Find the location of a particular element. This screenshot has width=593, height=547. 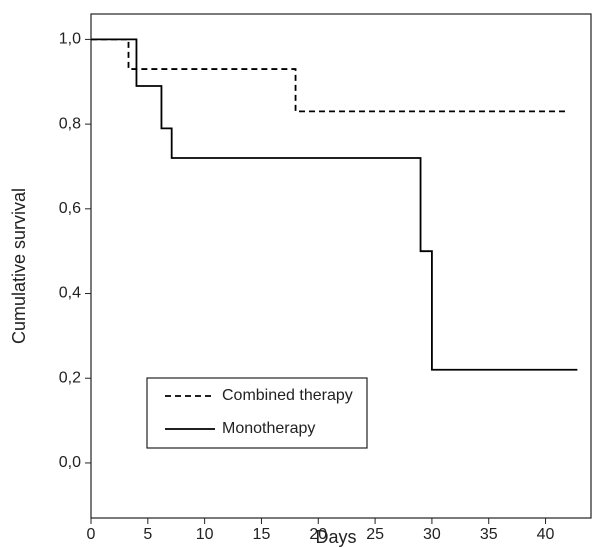

x-tick-label: 10 is located at coordinates (205, 534).